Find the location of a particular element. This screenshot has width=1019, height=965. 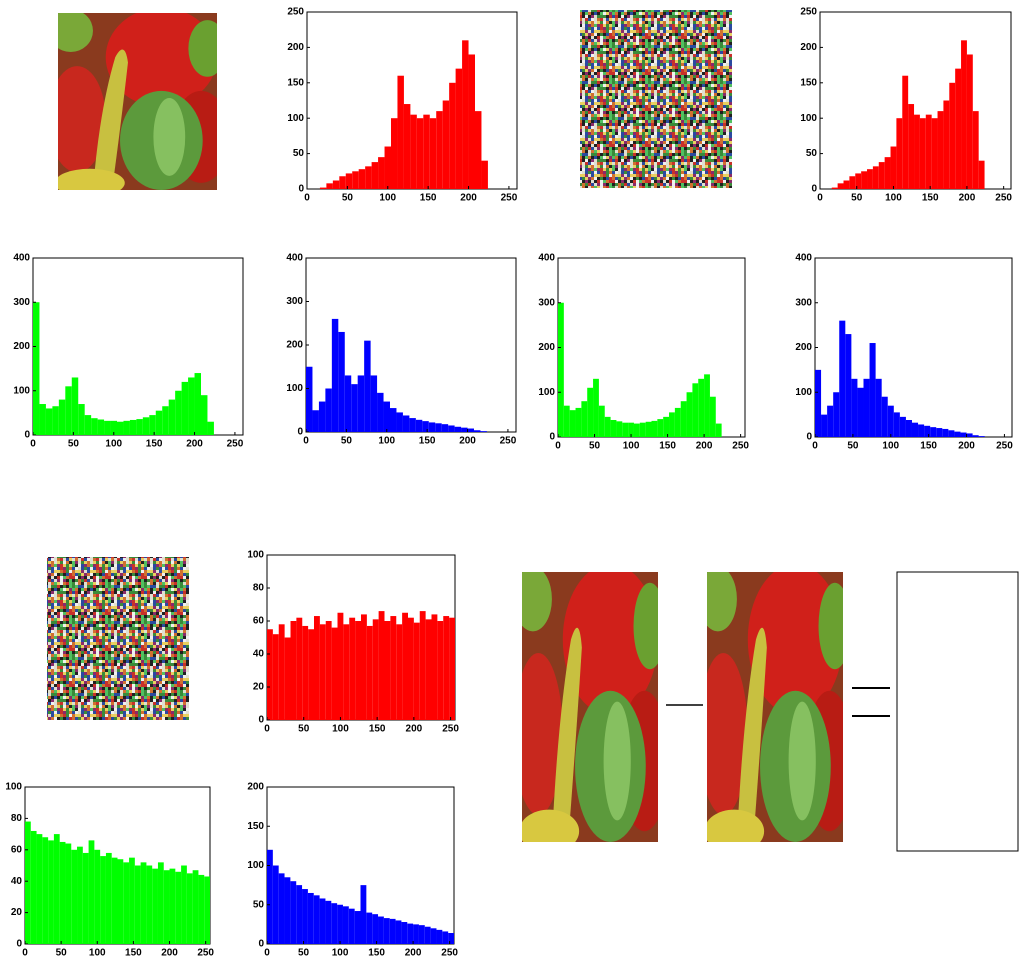

difference-image is located at coordinates (957, 711).